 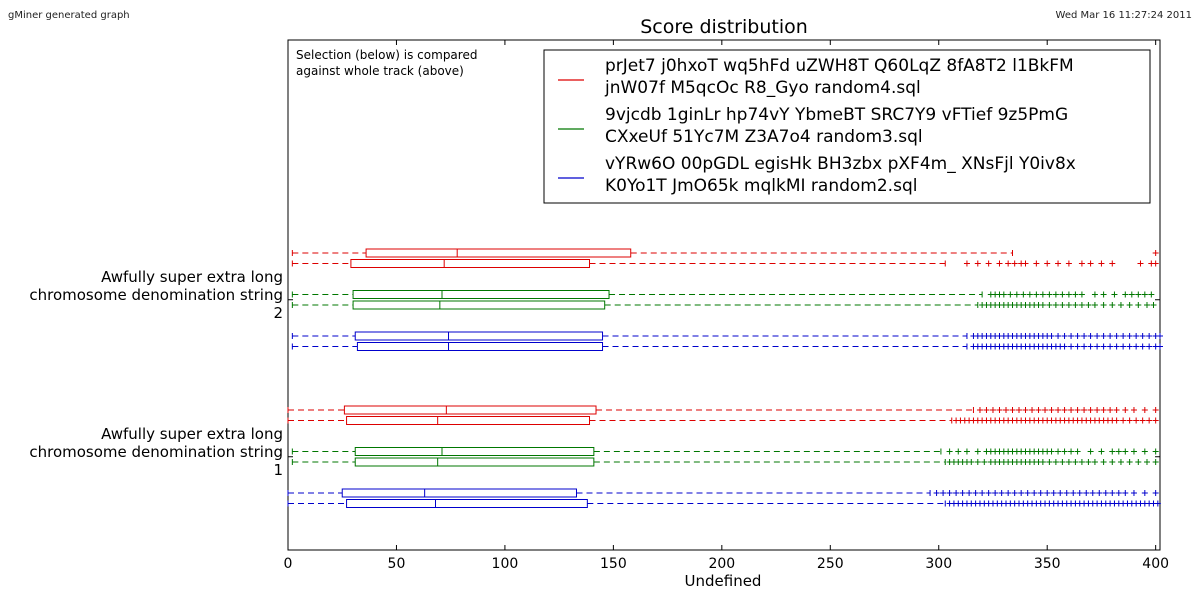 What do you see at coordinates (721, 564) in the screenshot?
I see `x-tick-label: 200` at bounding box center [721, 564].